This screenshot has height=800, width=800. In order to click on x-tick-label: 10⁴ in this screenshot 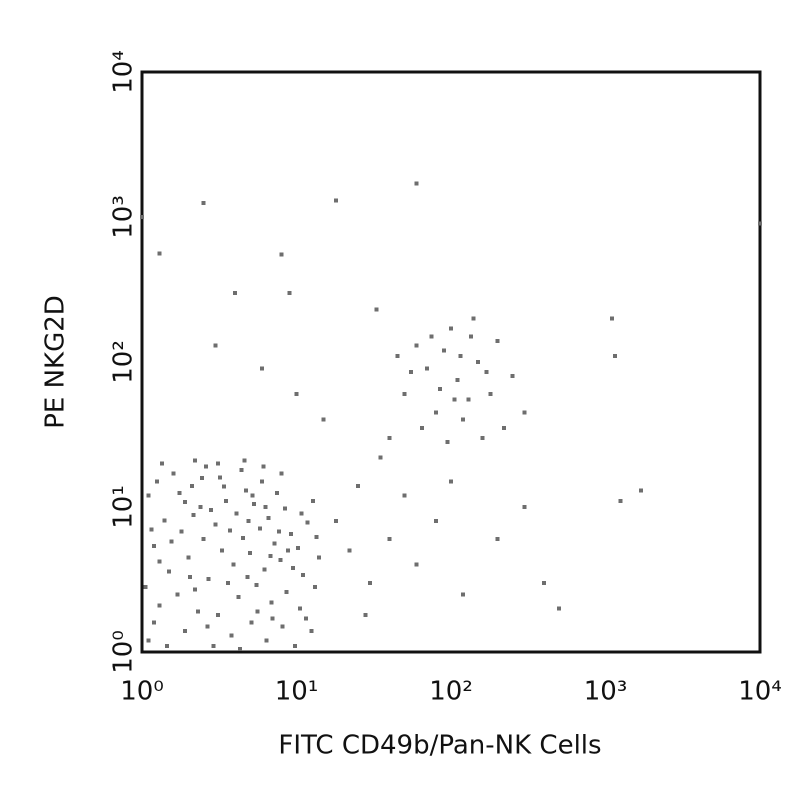, I will do `click(760, 692)`.